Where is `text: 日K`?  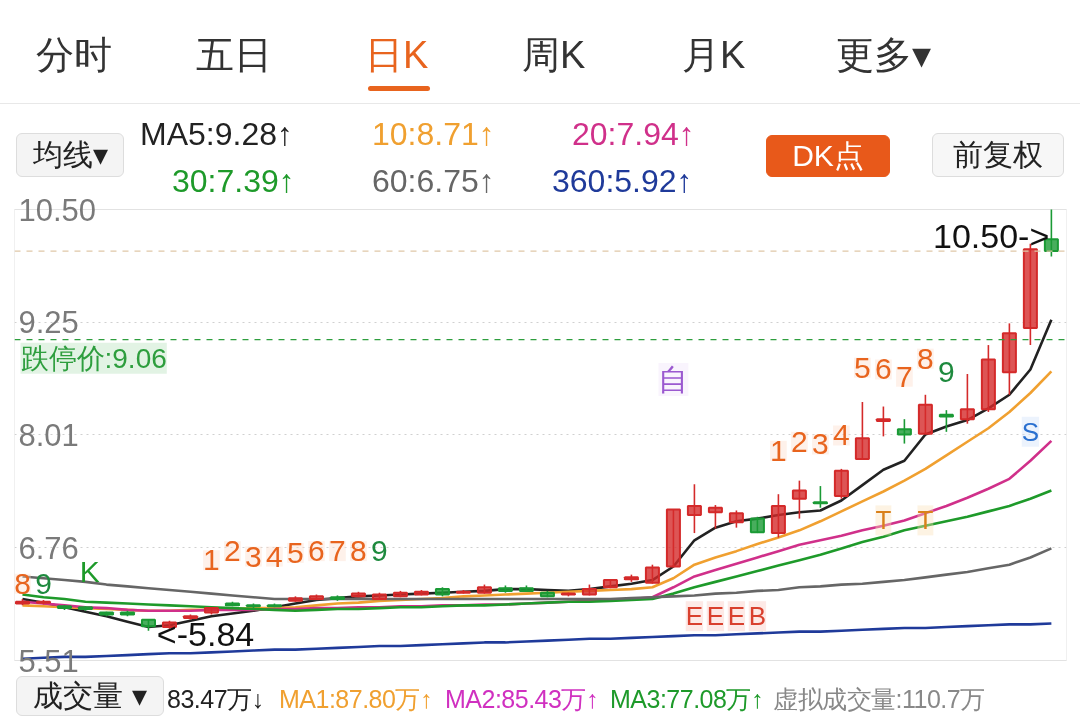 text: 日K is located at coordinates (397, 55).